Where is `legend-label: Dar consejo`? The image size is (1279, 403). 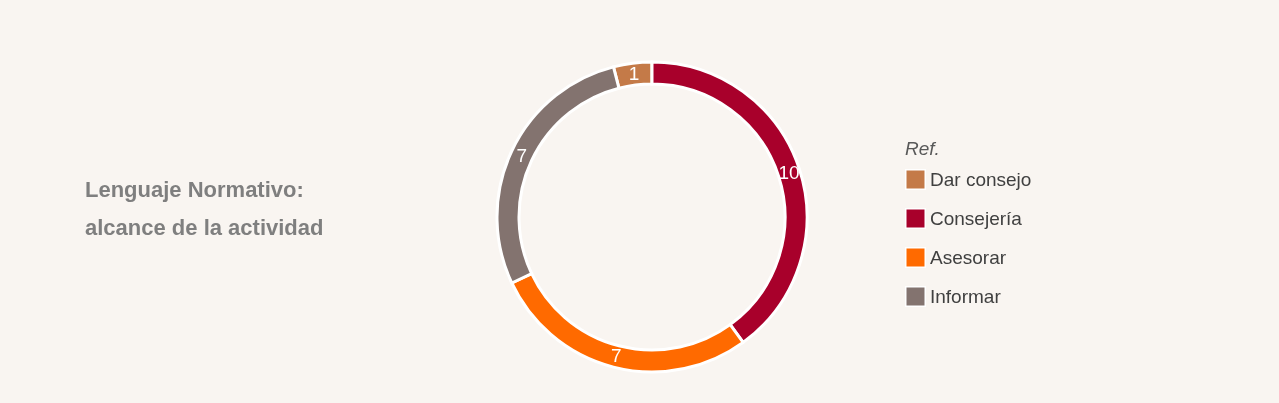 legend-label: Dar consejo is located at coordinates (981, 179).